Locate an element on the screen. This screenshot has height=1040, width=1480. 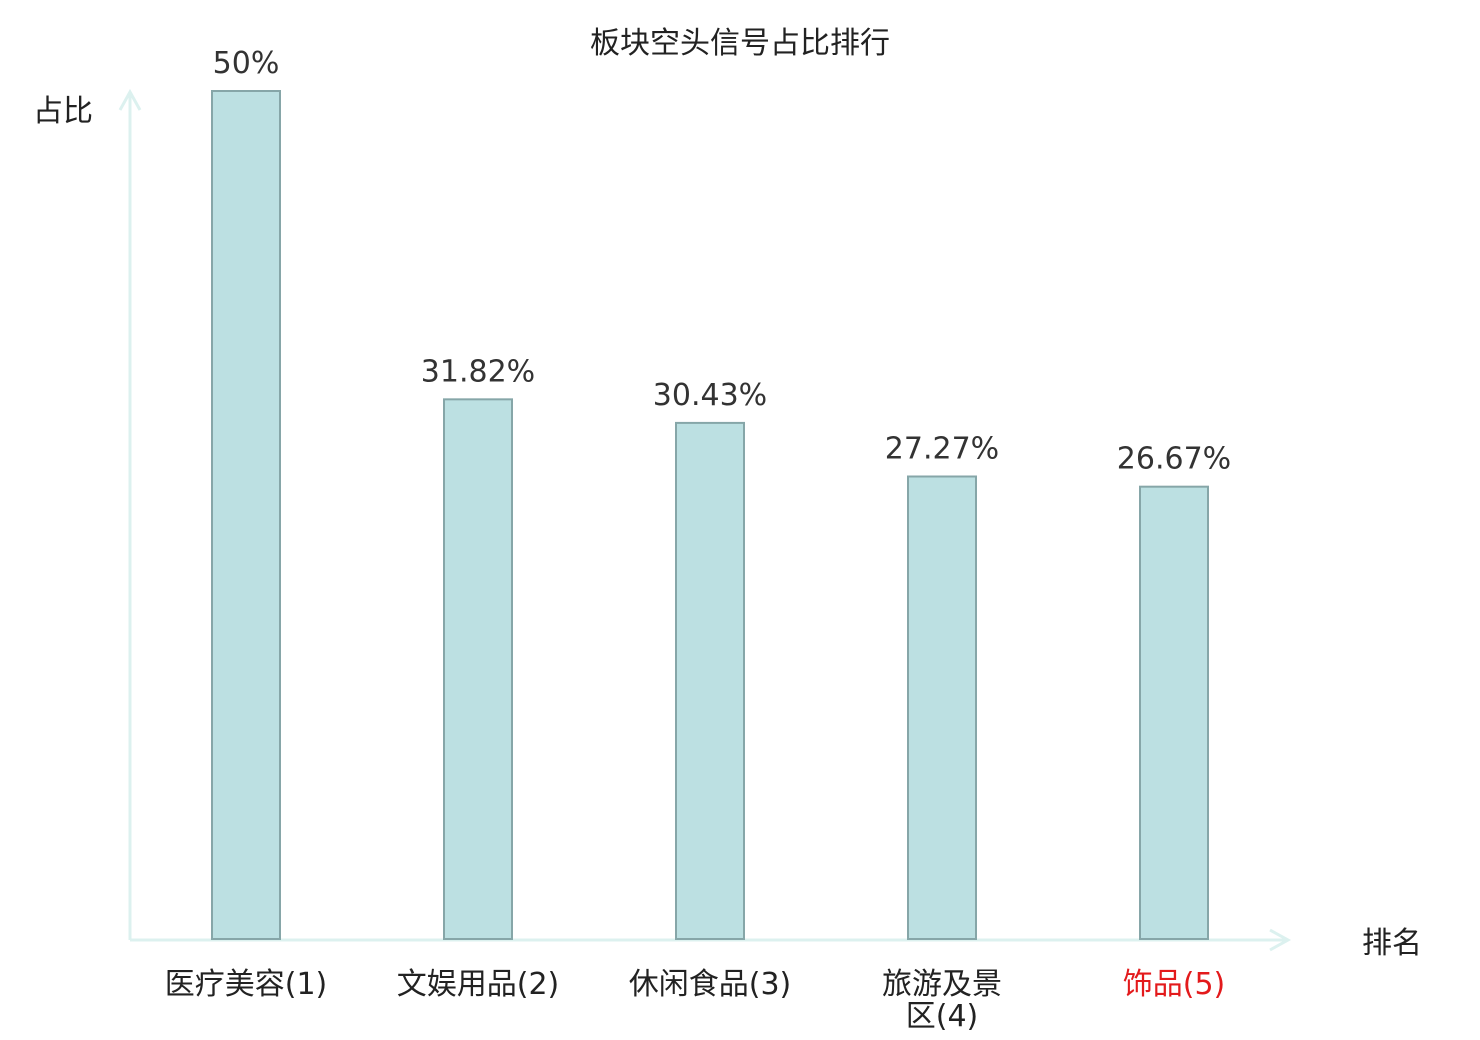
chart-title: 板块空头信号占比排行 is located at coordinates (740, 43).